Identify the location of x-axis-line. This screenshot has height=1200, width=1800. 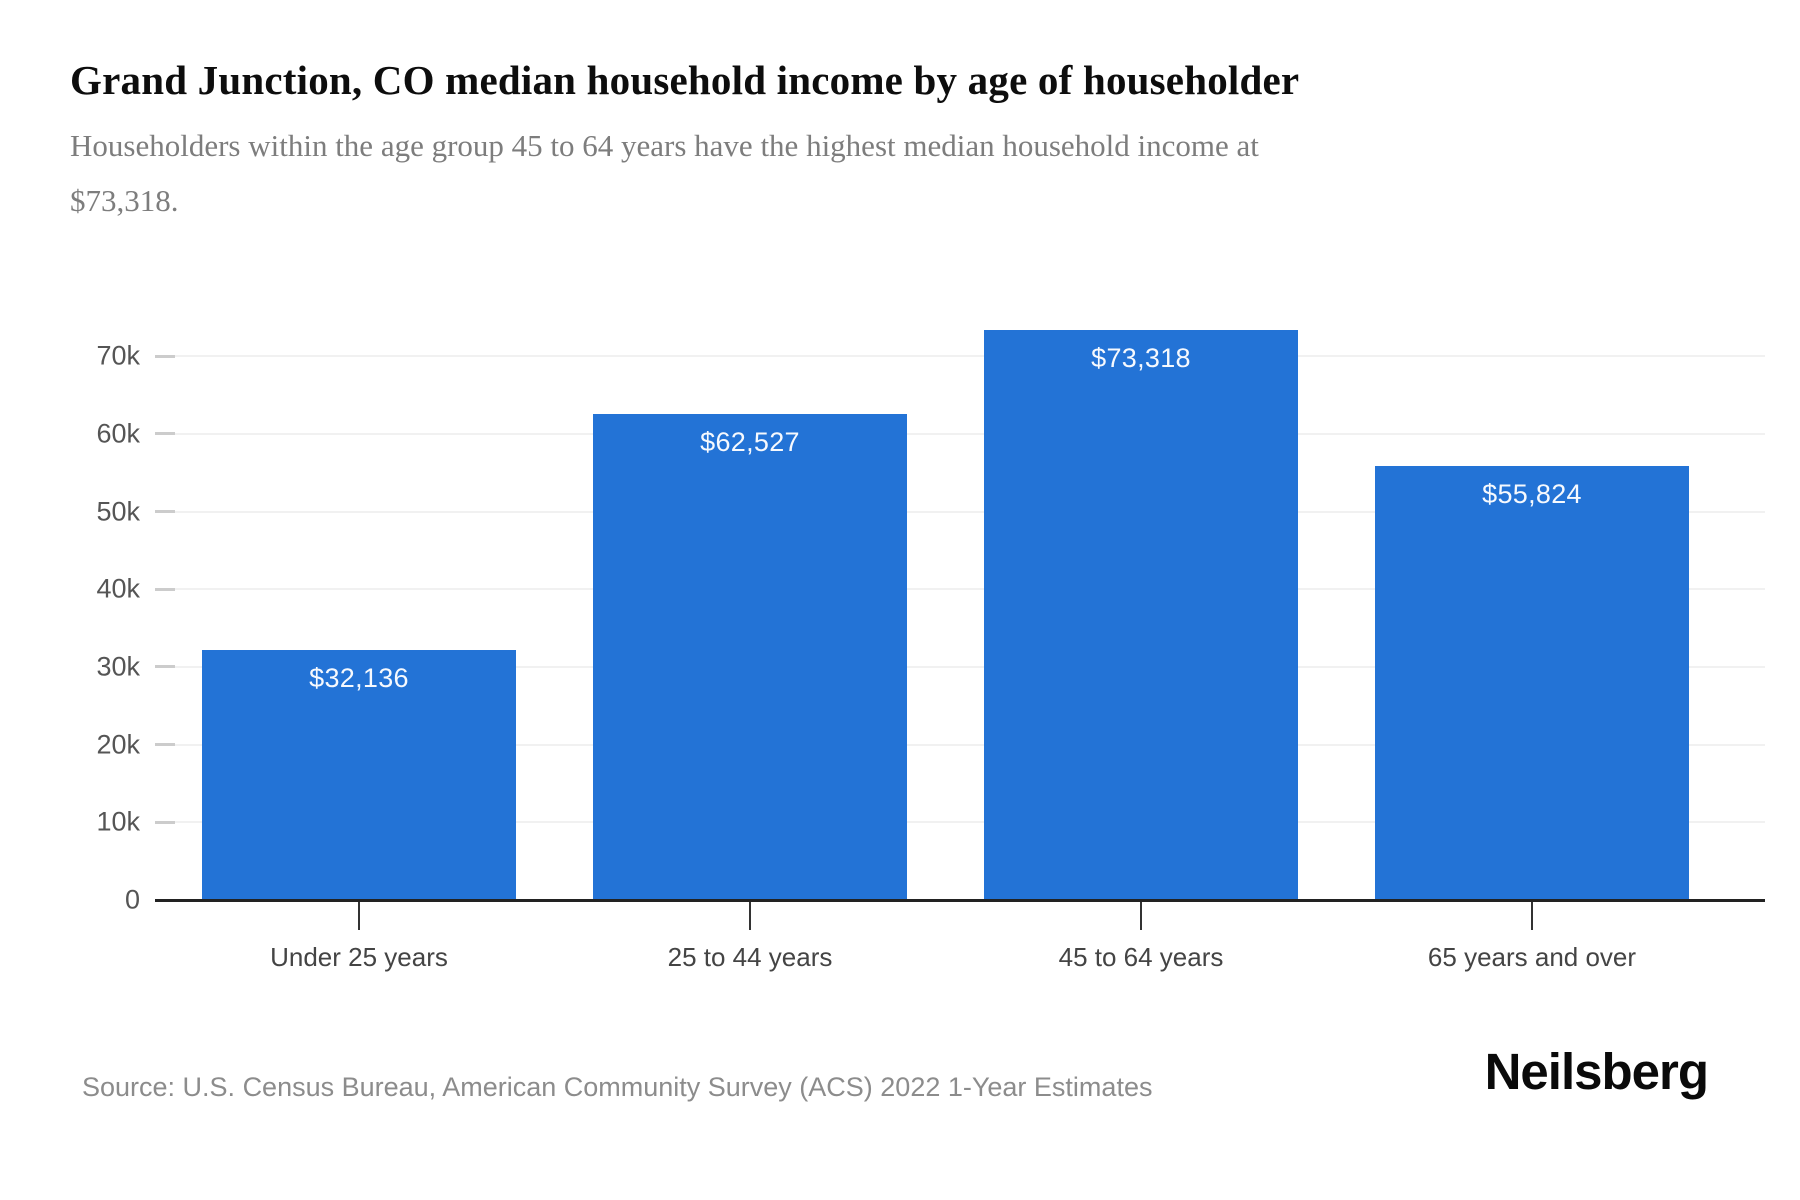
(960, 900).